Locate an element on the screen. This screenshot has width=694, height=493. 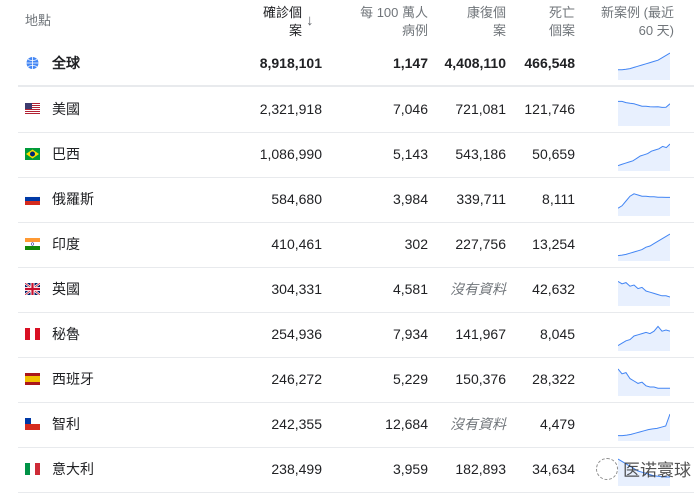
deaths: 8,111 is located at coordinates (558, 199).